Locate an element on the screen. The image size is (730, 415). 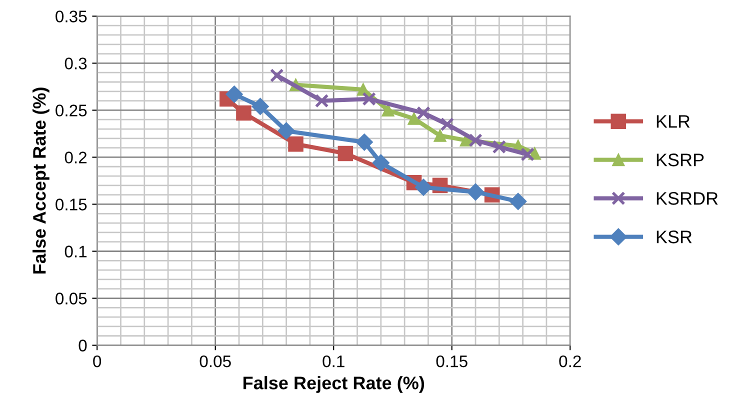
y-tick-label: 0.1 is located at coordinates (75, 252).